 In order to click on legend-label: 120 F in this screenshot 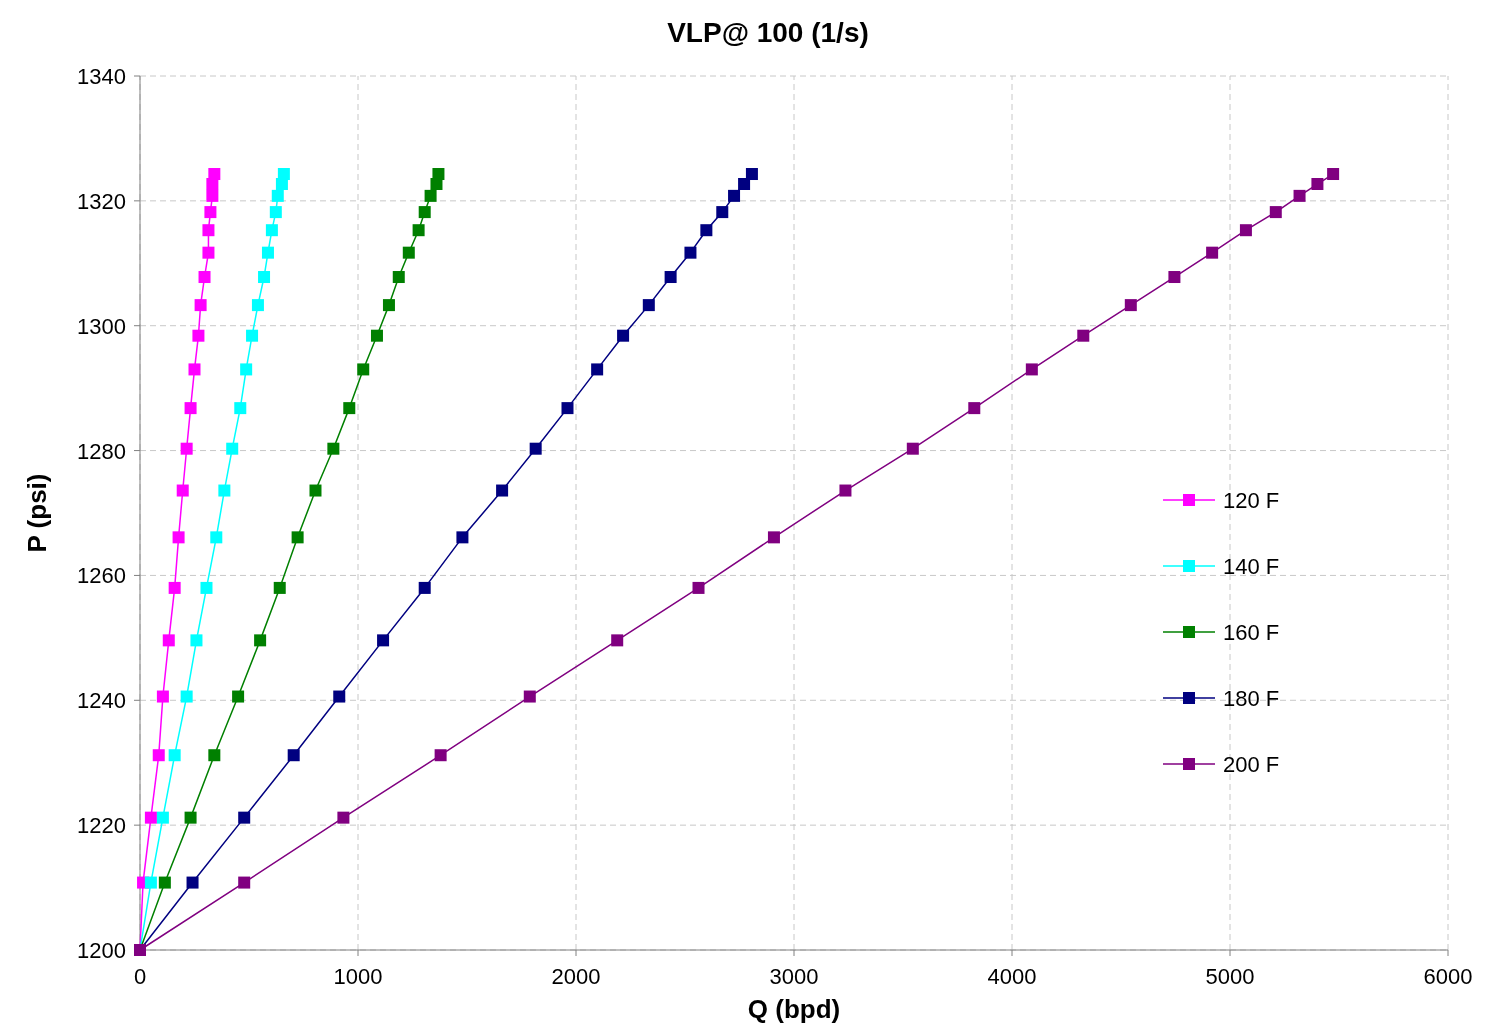, I will do `click(1251, 500)`.